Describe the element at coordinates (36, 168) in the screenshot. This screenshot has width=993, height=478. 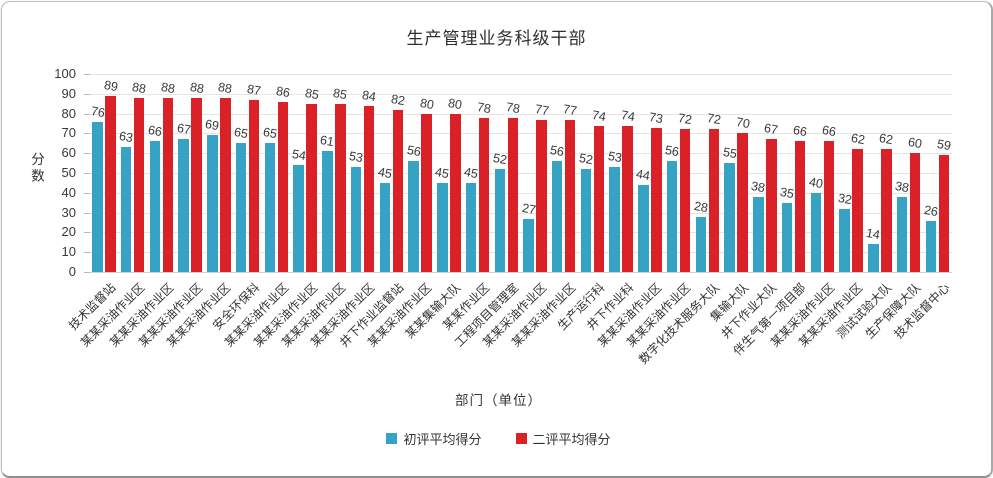
I see `y-axis-title: 分数` at that location.